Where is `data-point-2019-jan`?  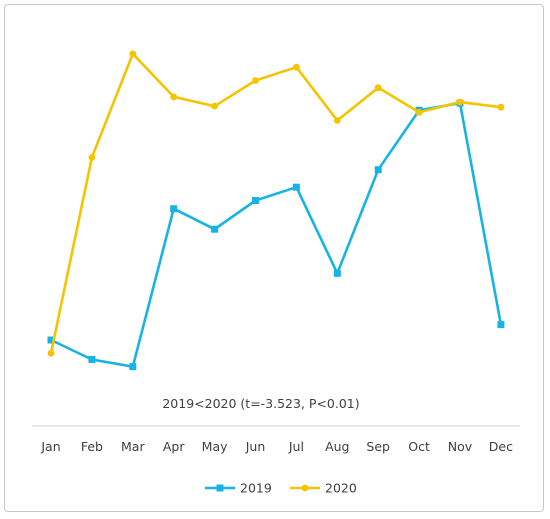
data-point-2019-jan is located at coordinates (51, 340).